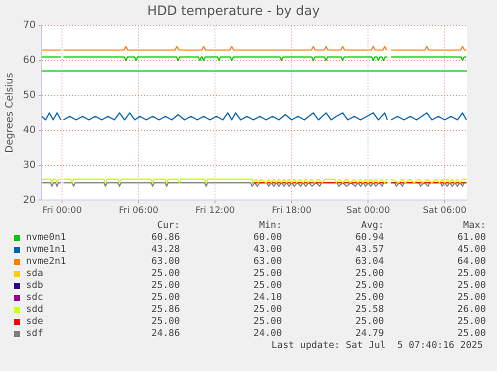  I want to click on text: Last update: Sat Jul 5 07:40:16 2025, so click(377, 345).